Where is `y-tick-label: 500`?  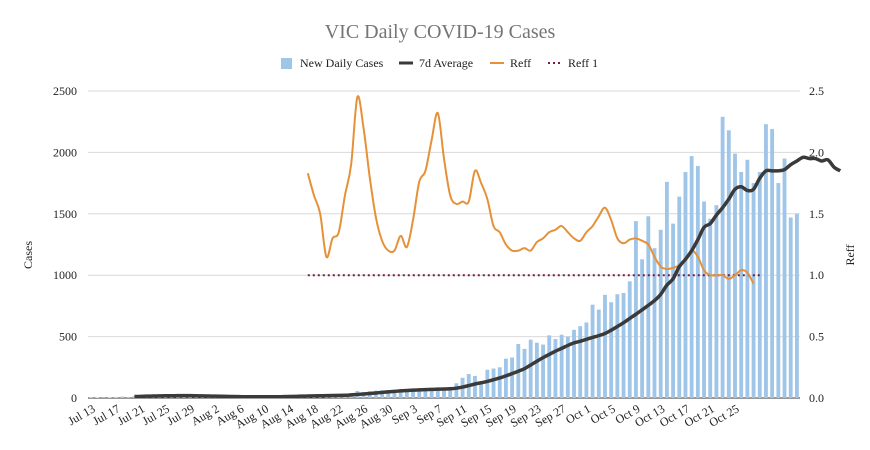 y-tick-label: 500 is located at coordinates (68, 337).